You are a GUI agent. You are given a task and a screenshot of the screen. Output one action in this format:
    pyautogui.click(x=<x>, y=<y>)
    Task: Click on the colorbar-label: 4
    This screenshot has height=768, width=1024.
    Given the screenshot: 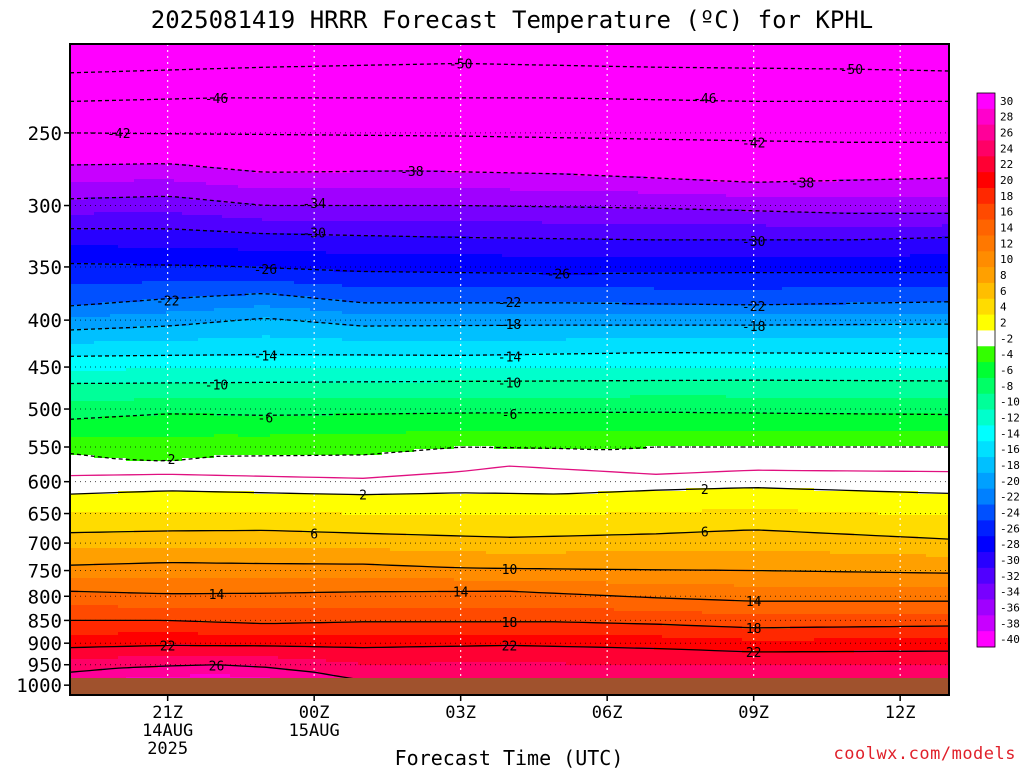 What is the action you would take?
    pyautogui.click(x=1003, y=307)
    